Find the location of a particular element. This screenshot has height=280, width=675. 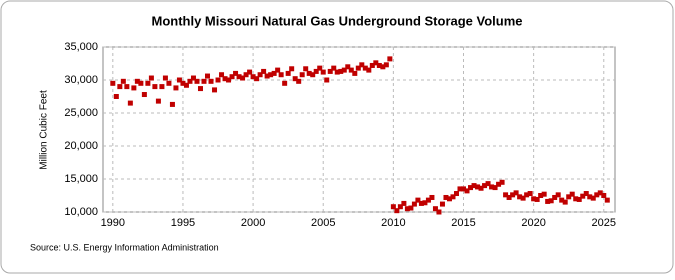

x-tick-label: 2005 is located at coordinates (323, 223).